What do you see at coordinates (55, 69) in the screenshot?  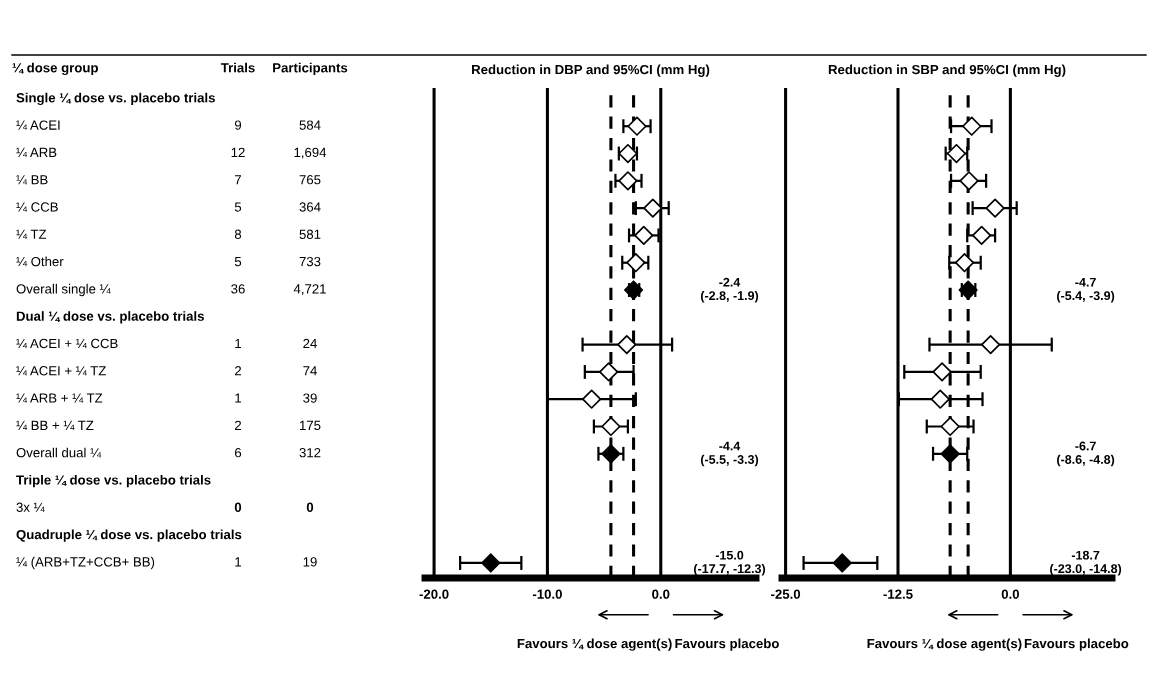 I see `text: ¼ dose group` at bounding box center [55, 69].